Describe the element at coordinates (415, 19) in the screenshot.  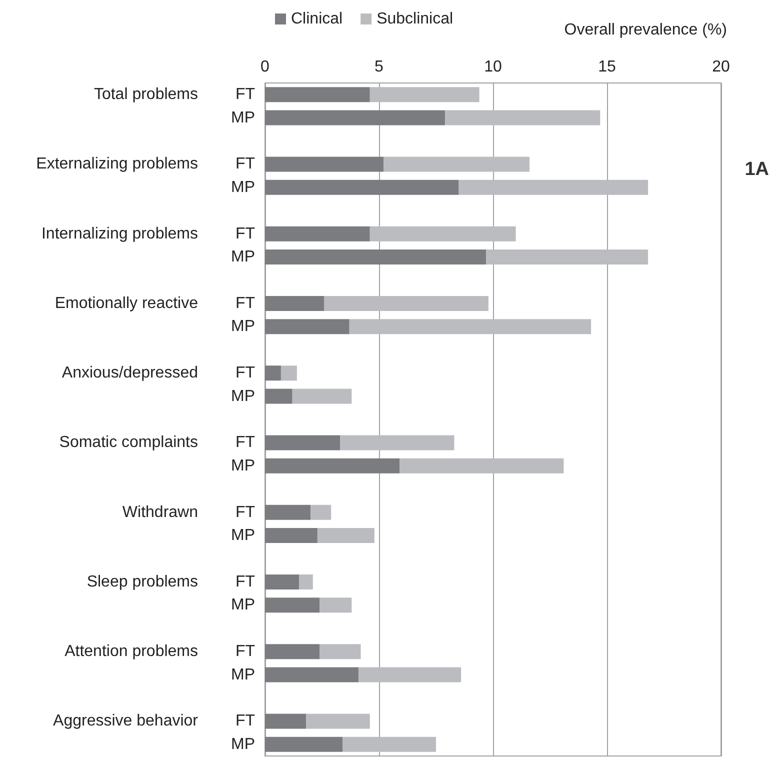
I see `legend-label: Subclinical` at that location.